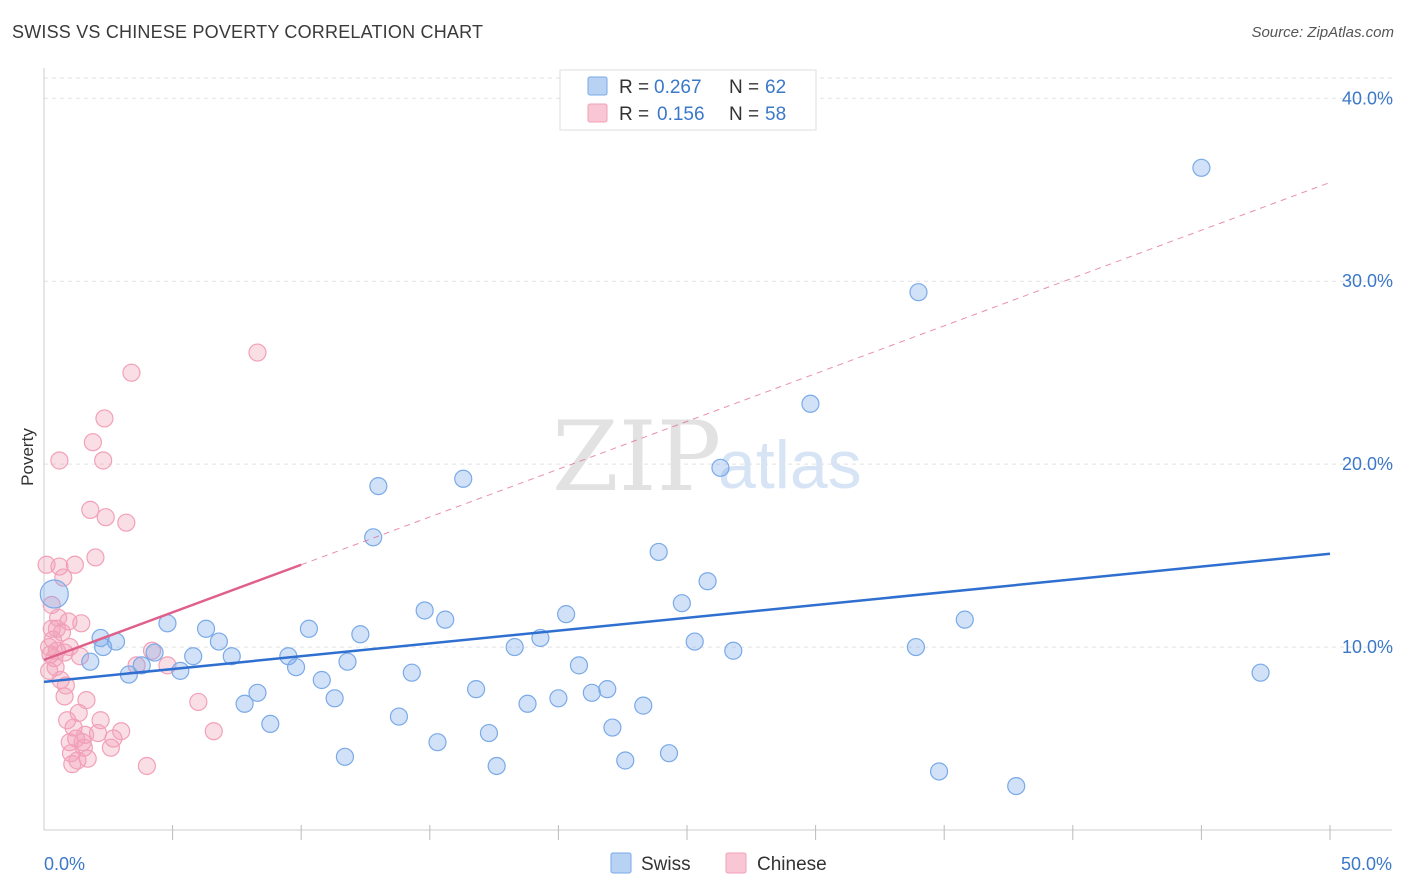 Image resolution: width=1406 pixels, height=892 pixels. What do you see at coordinates (736, 863) in the screenshot?
I see `series-legend-swatch-chinese` at bounding box center [736, 863].